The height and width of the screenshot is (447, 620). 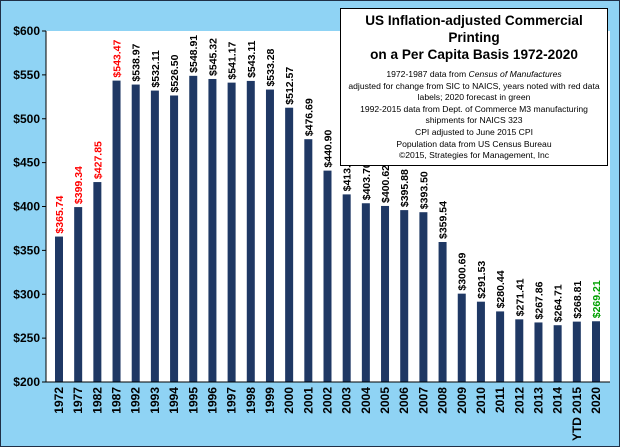 What do you see at coordinates (481, 400) in the screenshot?
I see `x-tick-label: 2010` at bounding box center [481, 400].